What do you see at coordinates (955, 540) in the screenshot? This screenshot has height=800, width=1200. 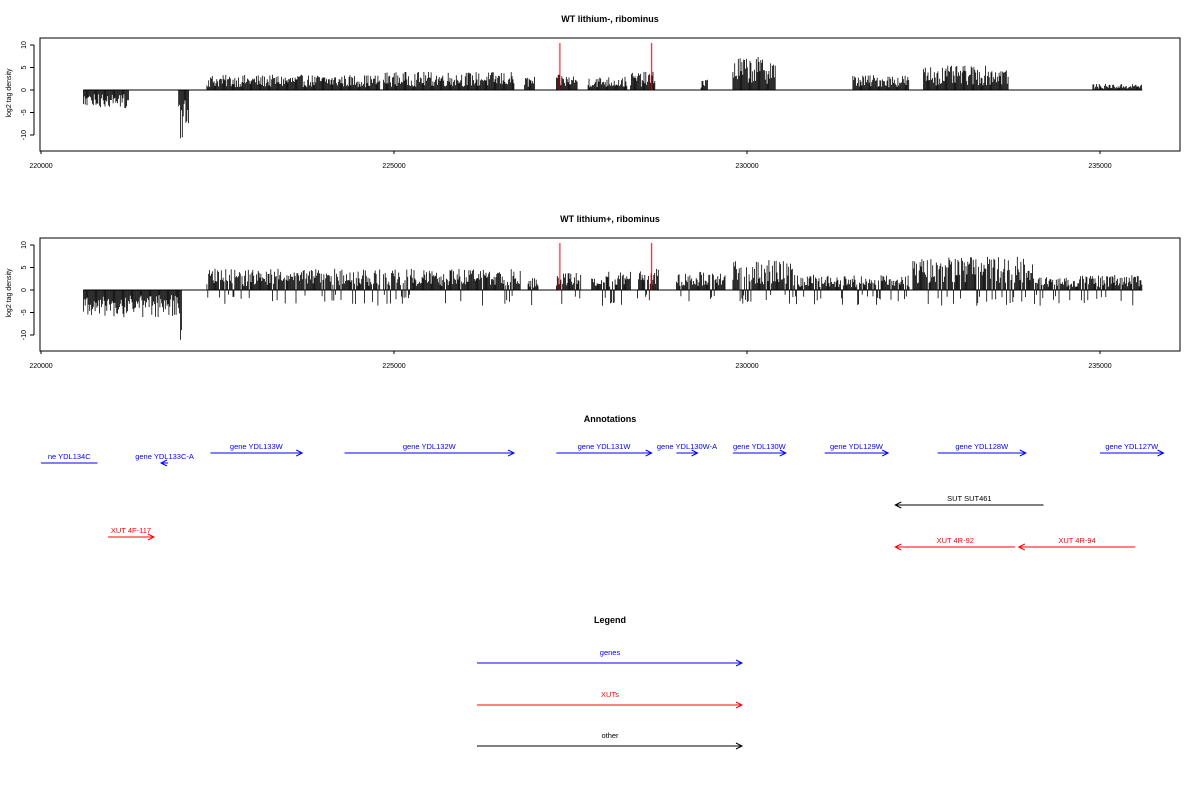 I see `xut-label: XUT 4R-92` at bounding box center [955, 540].